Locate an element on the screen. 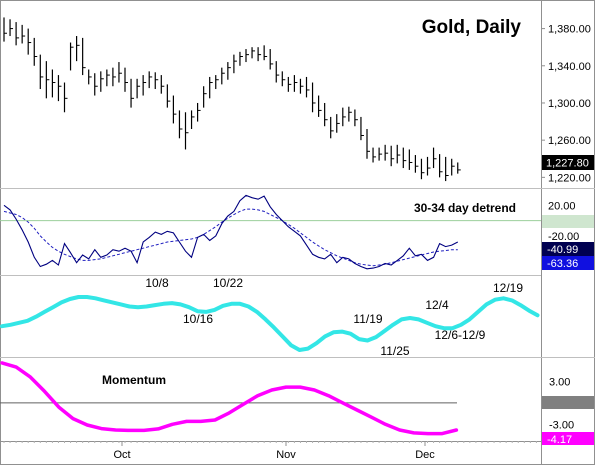 This screenshot has height=465, width=595. price-tick-label: 1,340.00 is located at coordinates (569, 67).